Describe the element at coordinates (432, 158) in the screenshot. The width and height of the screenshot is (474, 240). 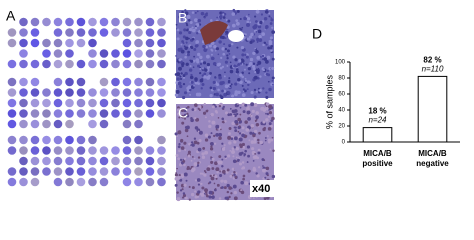
I see `x-tick-label: MICA/B negative` at that location.